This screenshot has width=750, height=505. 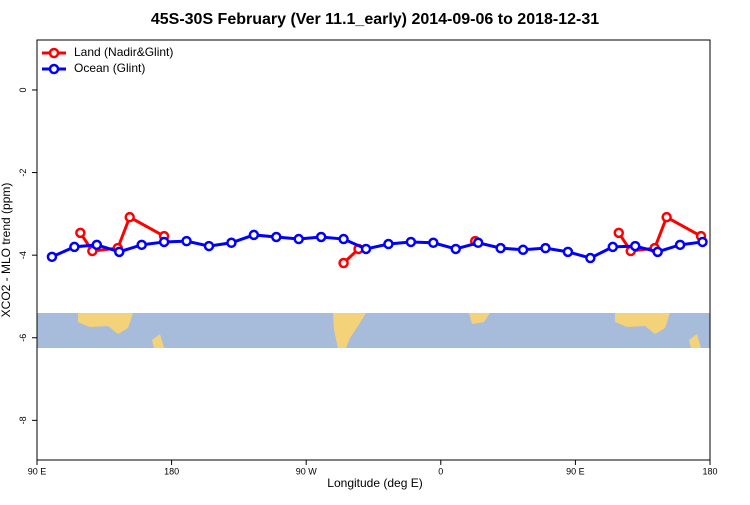 I want to click on y-tick-label: 0, so click(x=23, y=89).